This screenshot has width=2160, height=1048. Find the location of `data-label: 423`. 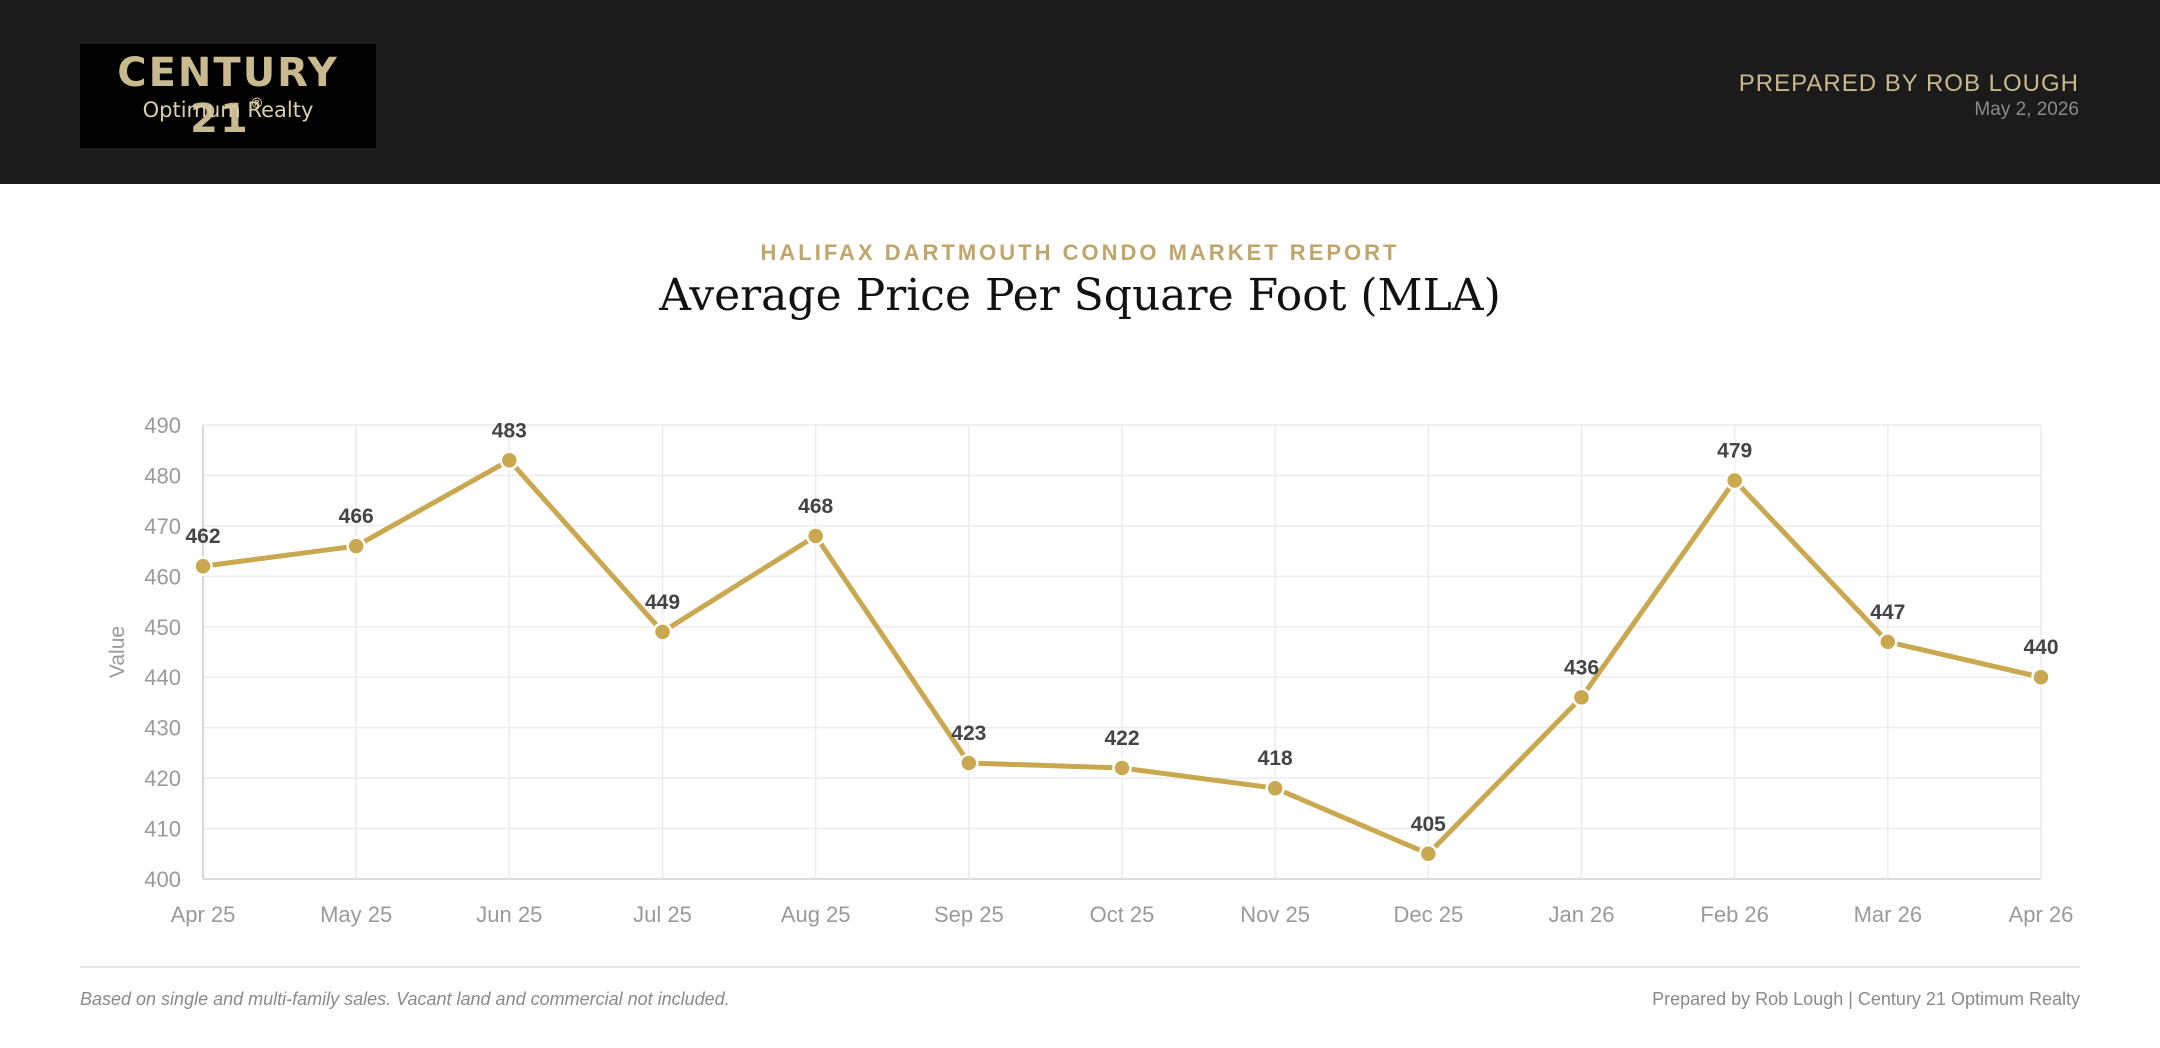

data-label: 423 is located at coordinates (968, 733).